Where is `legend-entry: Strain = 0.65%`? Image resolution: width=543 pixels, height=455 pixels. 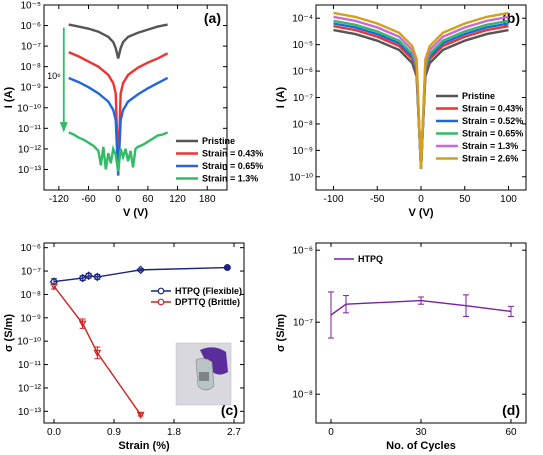 legend-entry: Strain = 0.65% is located at coordinates (492, 134).